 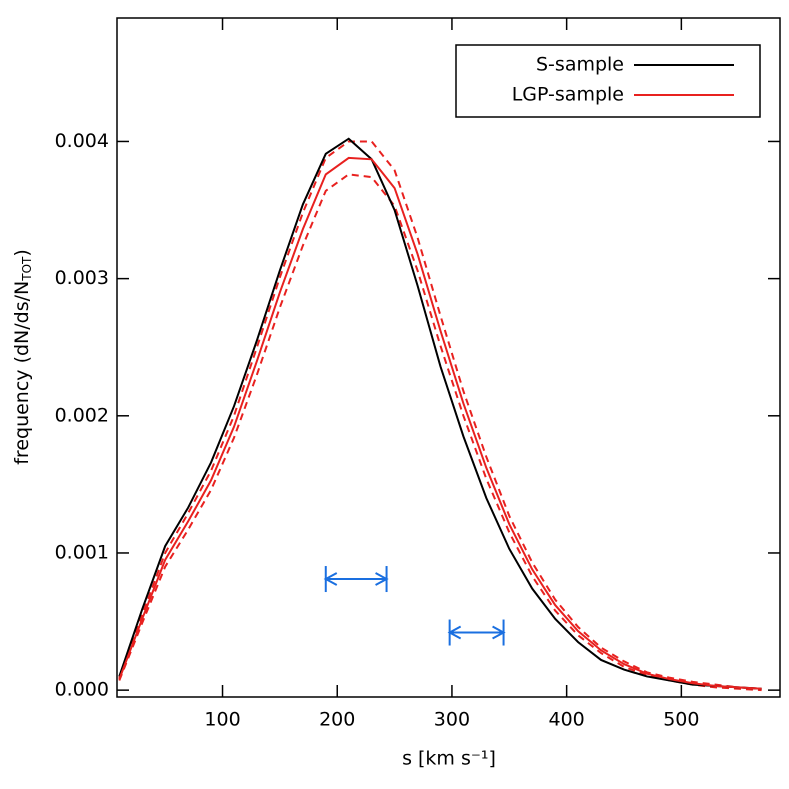 I want to click on x-tick-label: 200, so click(x=337, y=720).